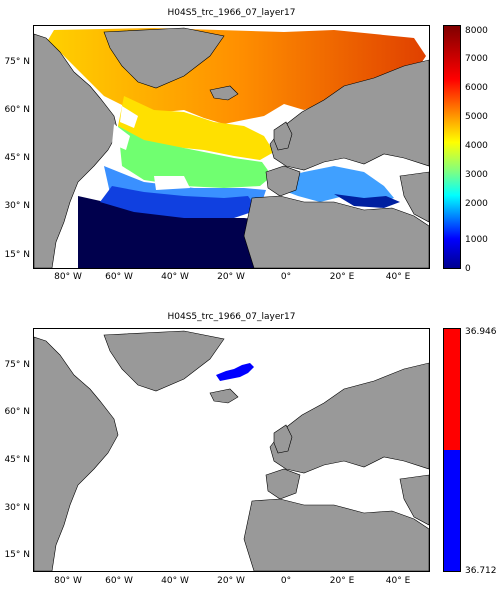 Image resolution: width=500 pixels, height=600 pixels. I want to click on lat-label-30n: 30° N, so click(17, 206).